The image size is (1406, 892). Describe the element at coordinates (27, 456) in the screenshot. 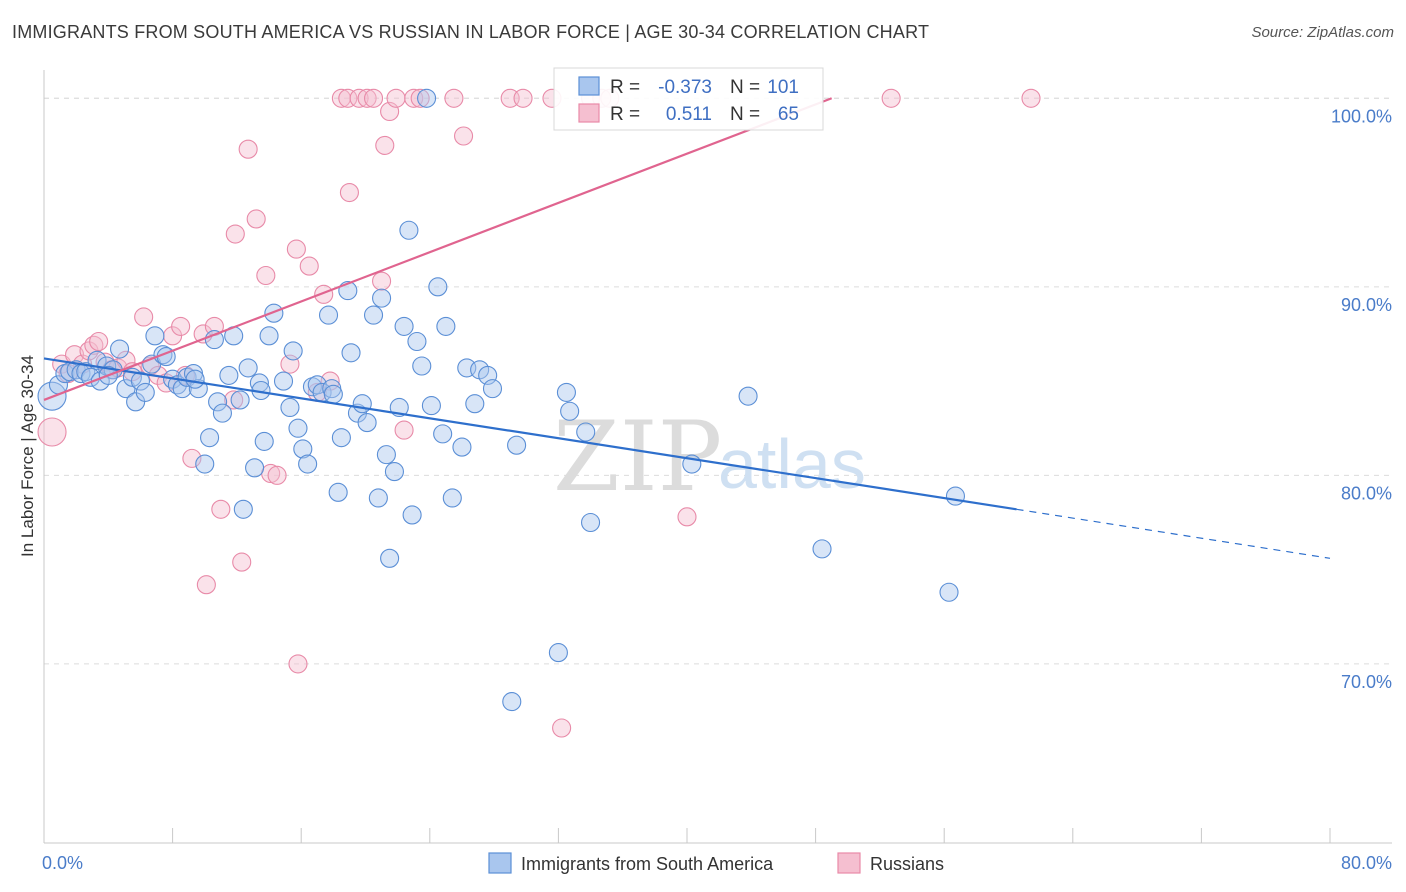

I see `y-axis-label: In Labor Force | Age 30-34` at that location.